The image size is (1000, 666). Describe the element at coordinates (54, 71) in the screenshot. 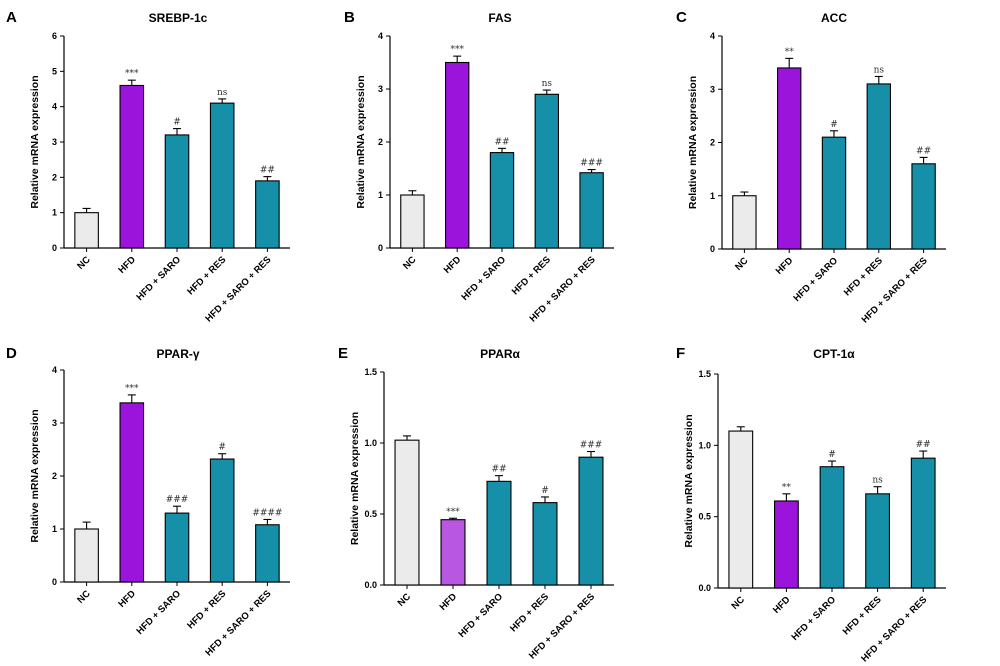

I see `y-tick-label: 5` at that location.